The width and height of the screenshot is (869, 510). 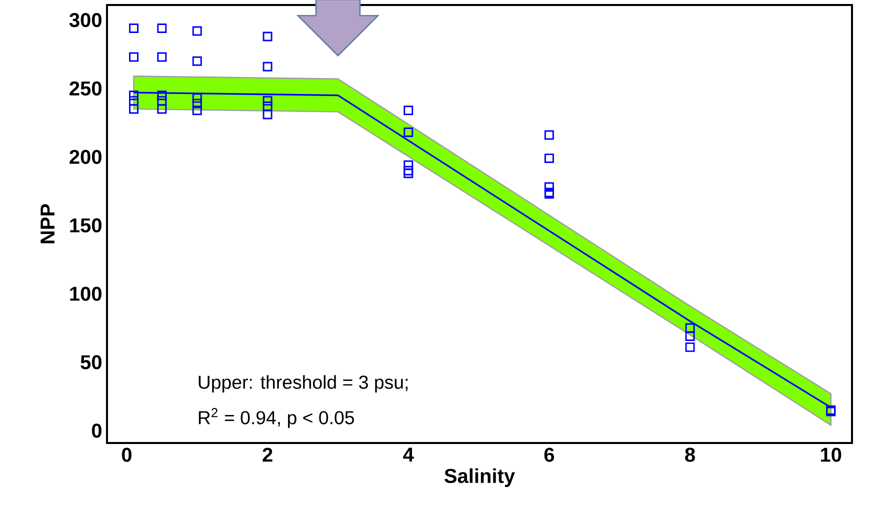 I want to click on y-tick-label: 250, so click(x=86, y=88).